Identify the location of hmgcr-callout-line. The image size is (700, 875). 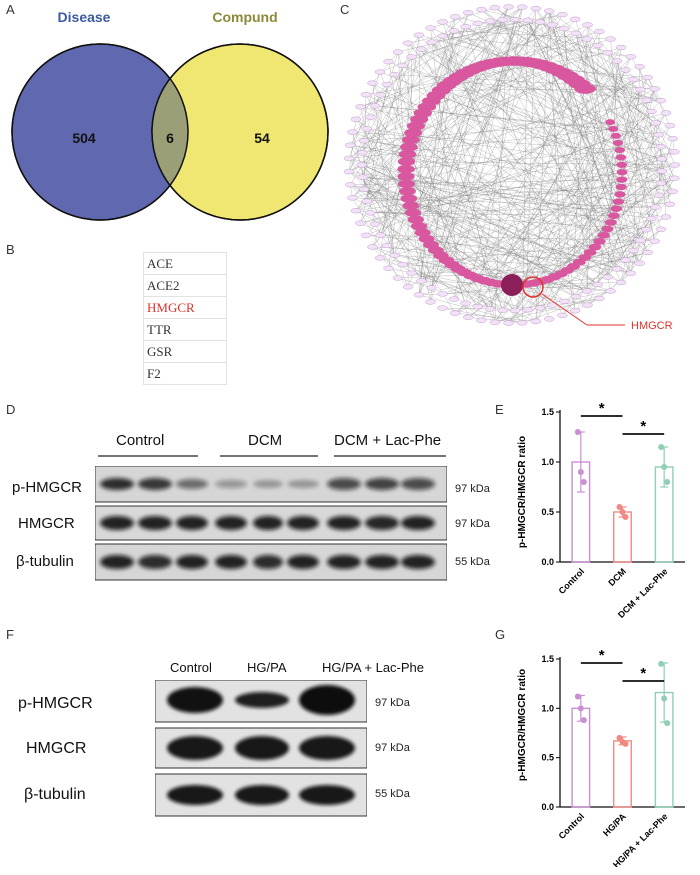
(564, 309).